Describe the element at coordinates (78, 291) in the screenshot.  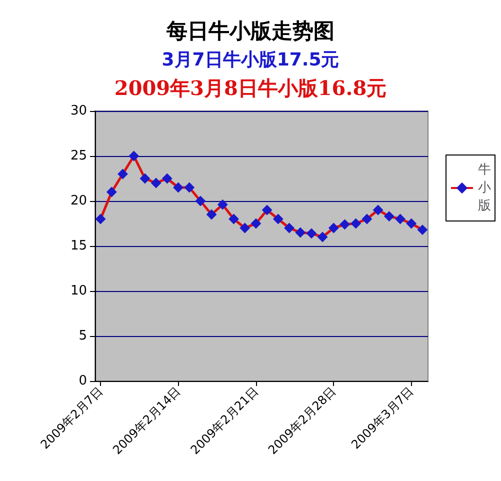
I see `y-tick-label: 10` at that location.